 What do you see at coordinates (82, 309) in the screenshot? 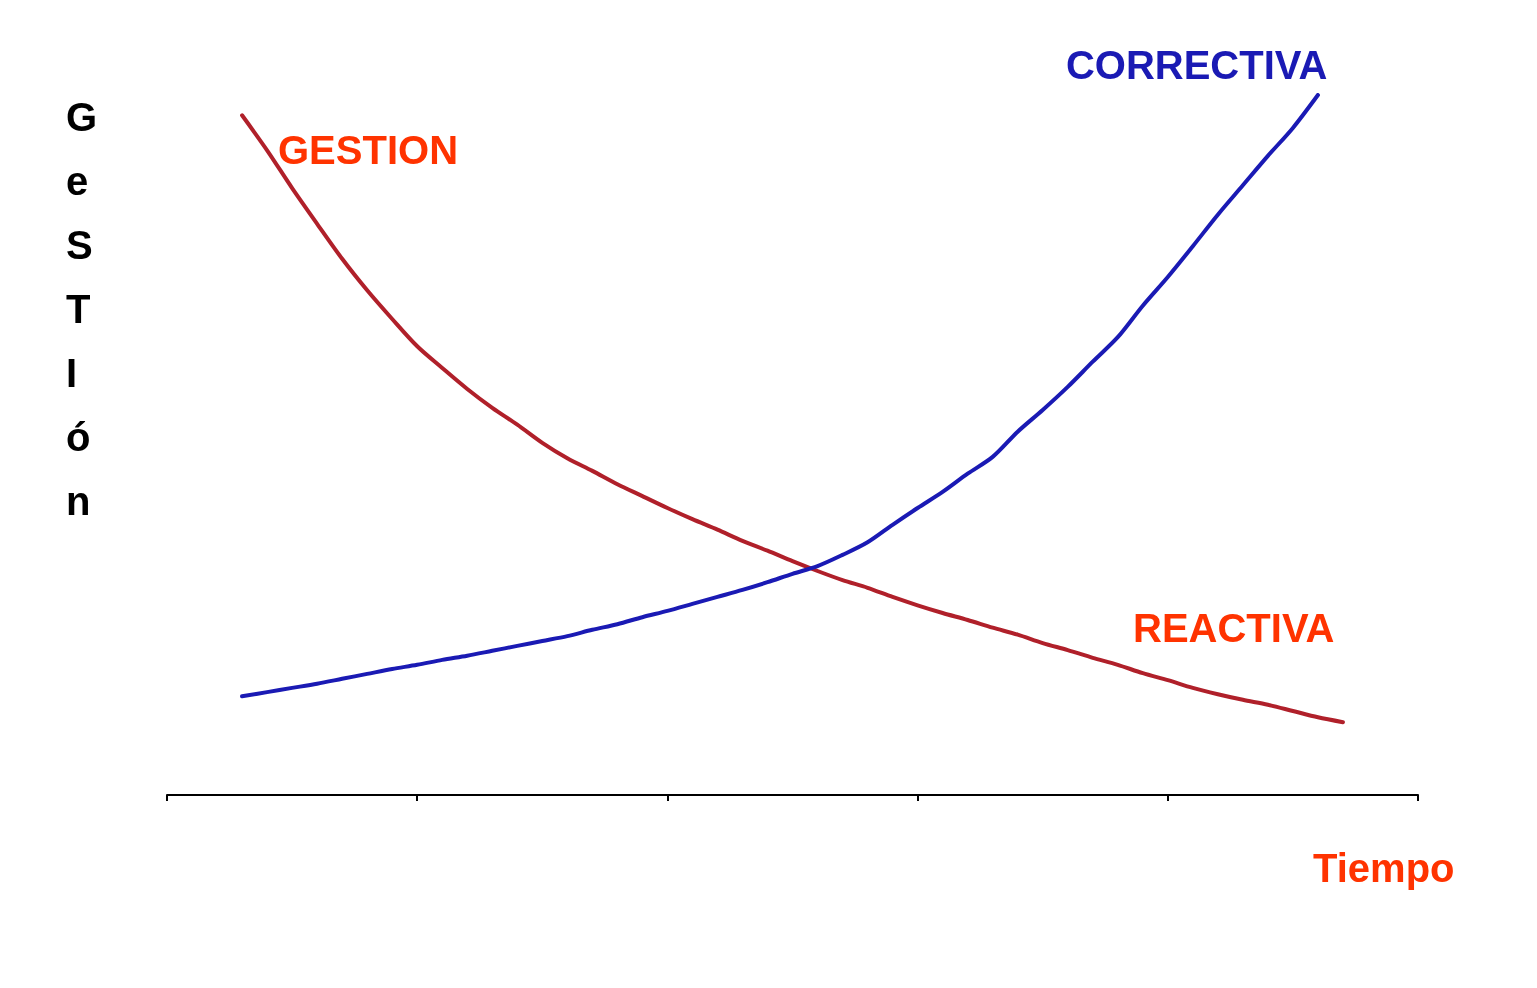
I see `y-axis-title: GeSTIón` at bounding box center [82, 309].